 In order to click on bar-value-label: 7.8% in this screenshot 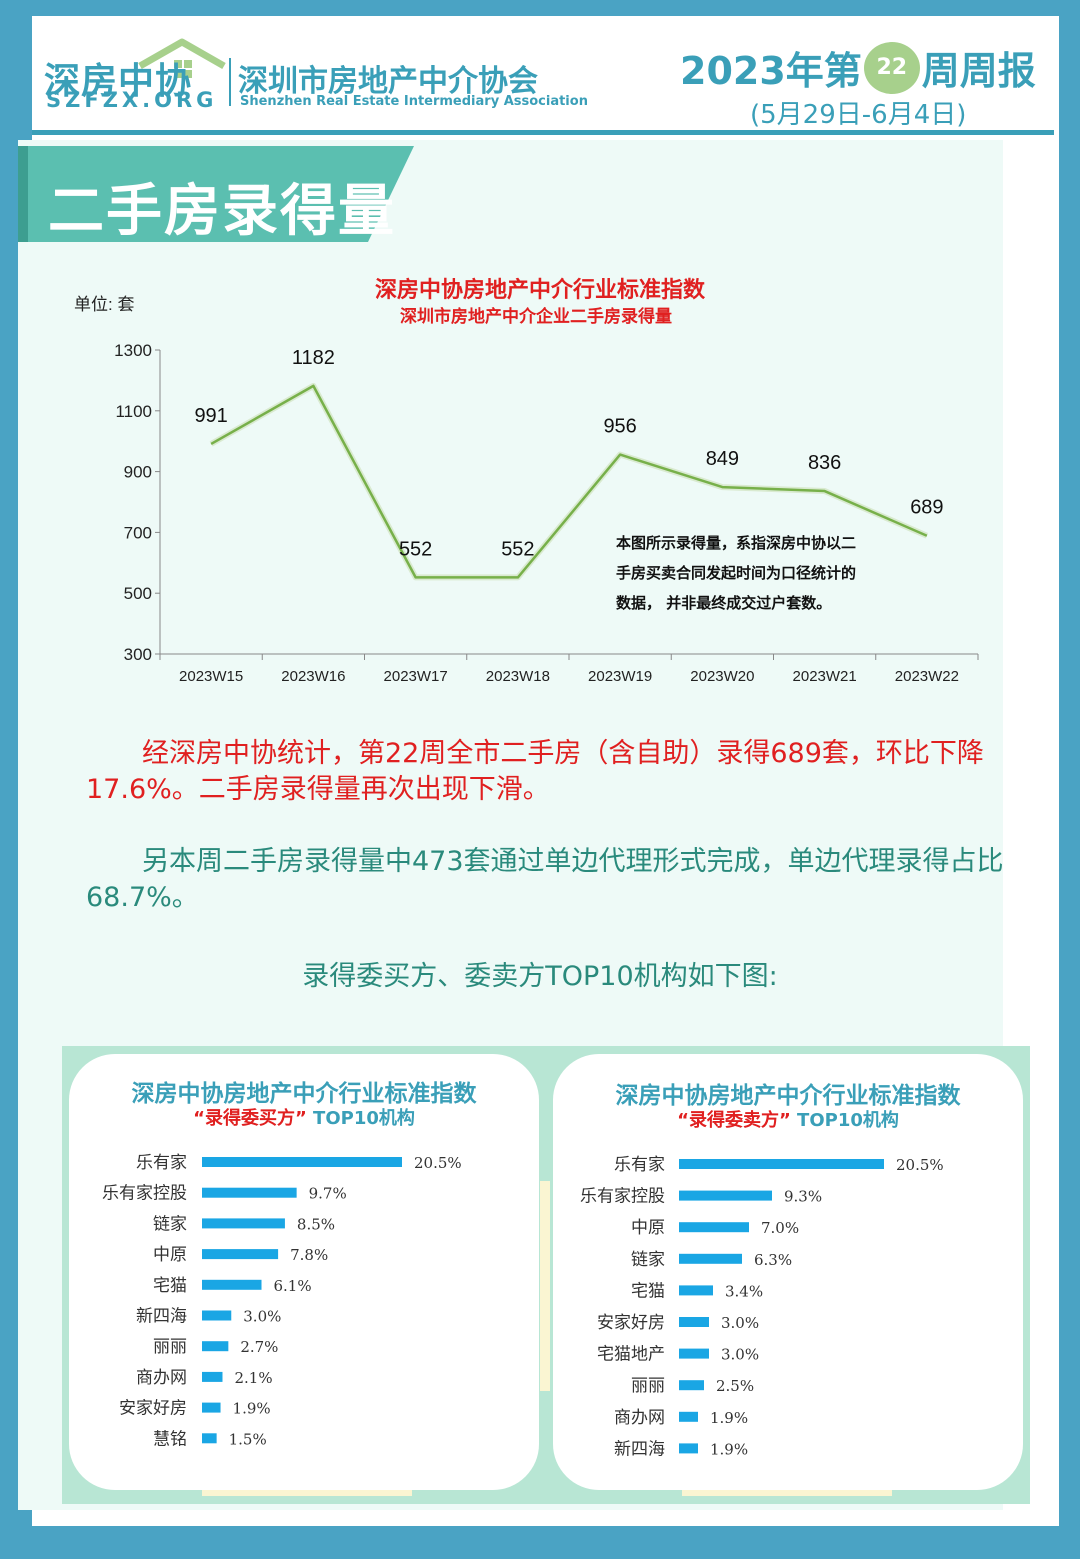, I will do `click(309, 1255)`.